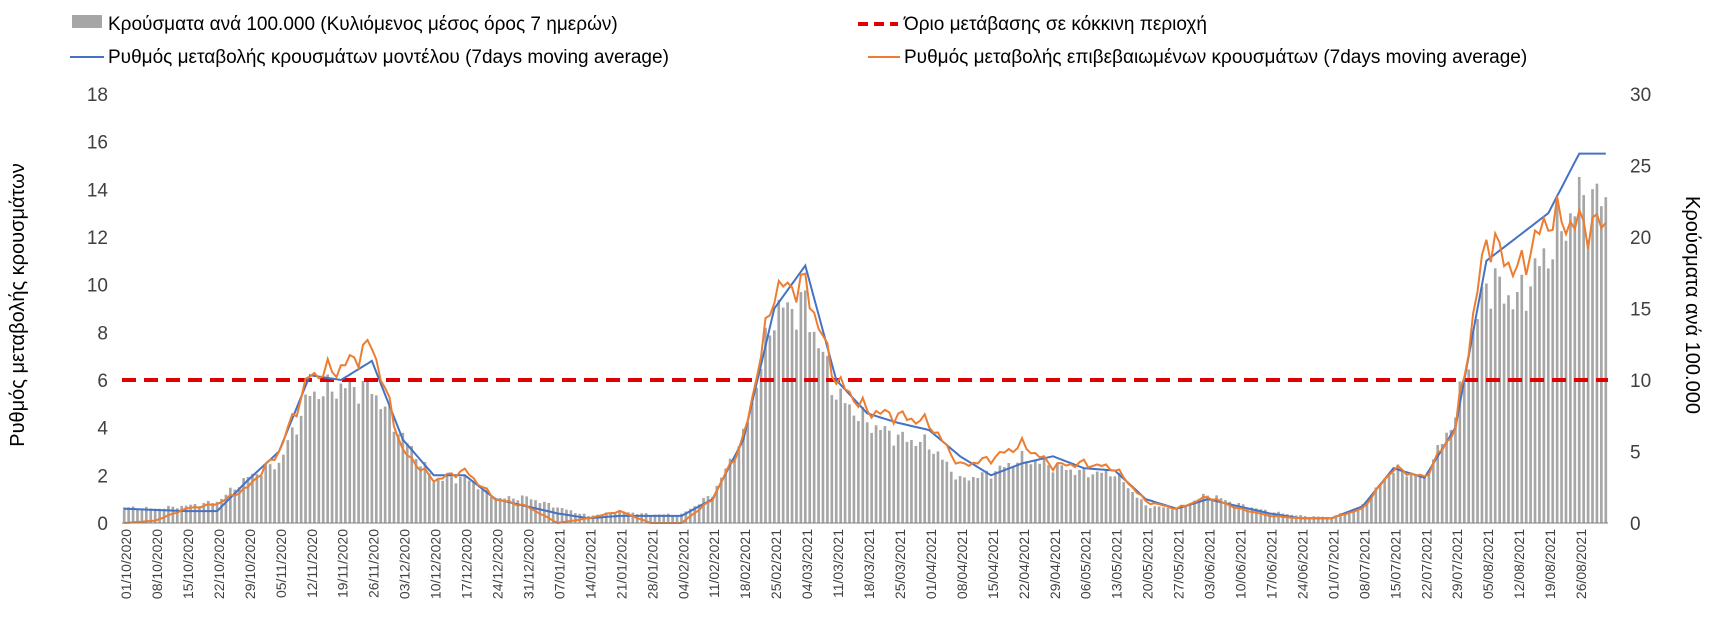 This screenshot has height=621, width=1712. Describe the element at coordinates (102, 429) in the screenshot. I see `left-tick-label: 4` at that location.